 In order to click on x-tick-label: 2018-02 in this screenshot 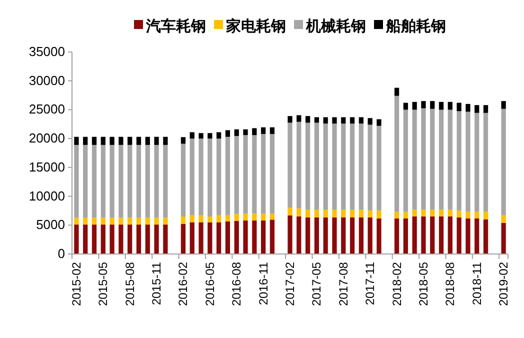, I will do `click(397, 284)`.